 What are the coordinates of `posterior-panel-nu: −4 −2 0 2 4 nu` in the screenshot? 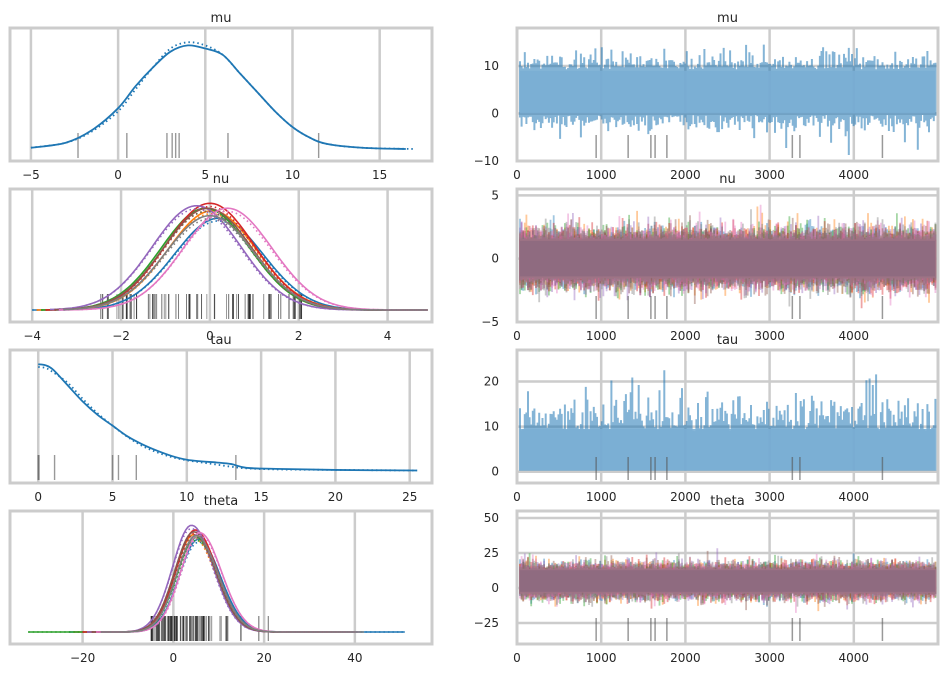 It's located at (221, 257).